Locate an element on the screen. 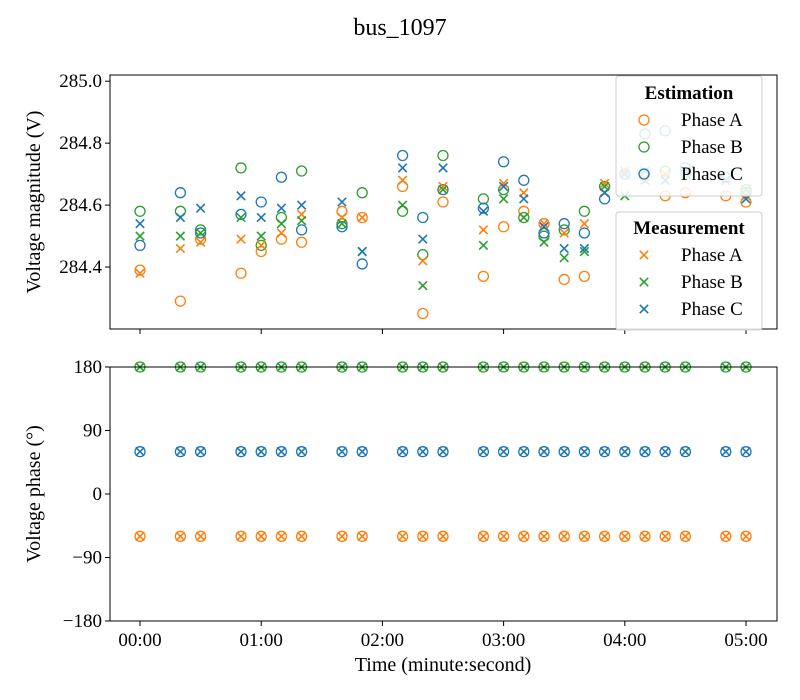  legend-marker-phase-b is located at coordinates (644, 147).